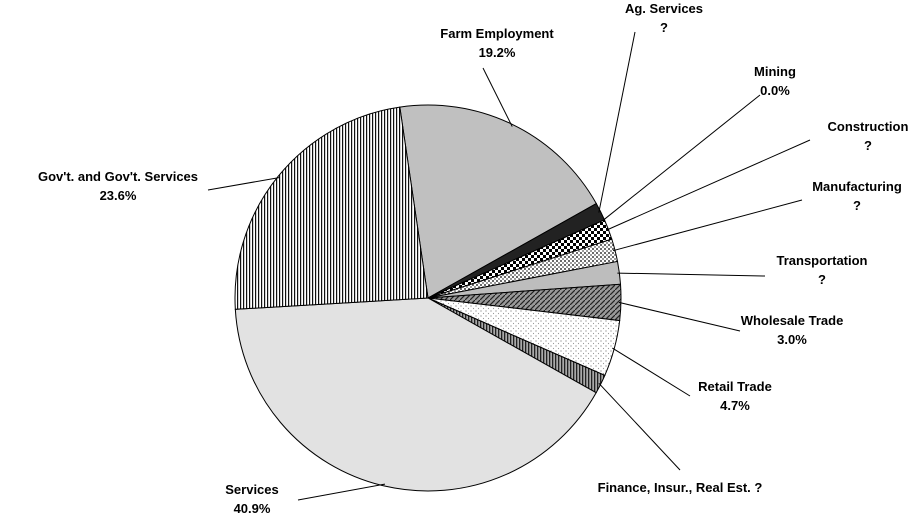 This screenshot has width=918, height=529. I want to click on value-label: 4.7%, so click(735, 405).